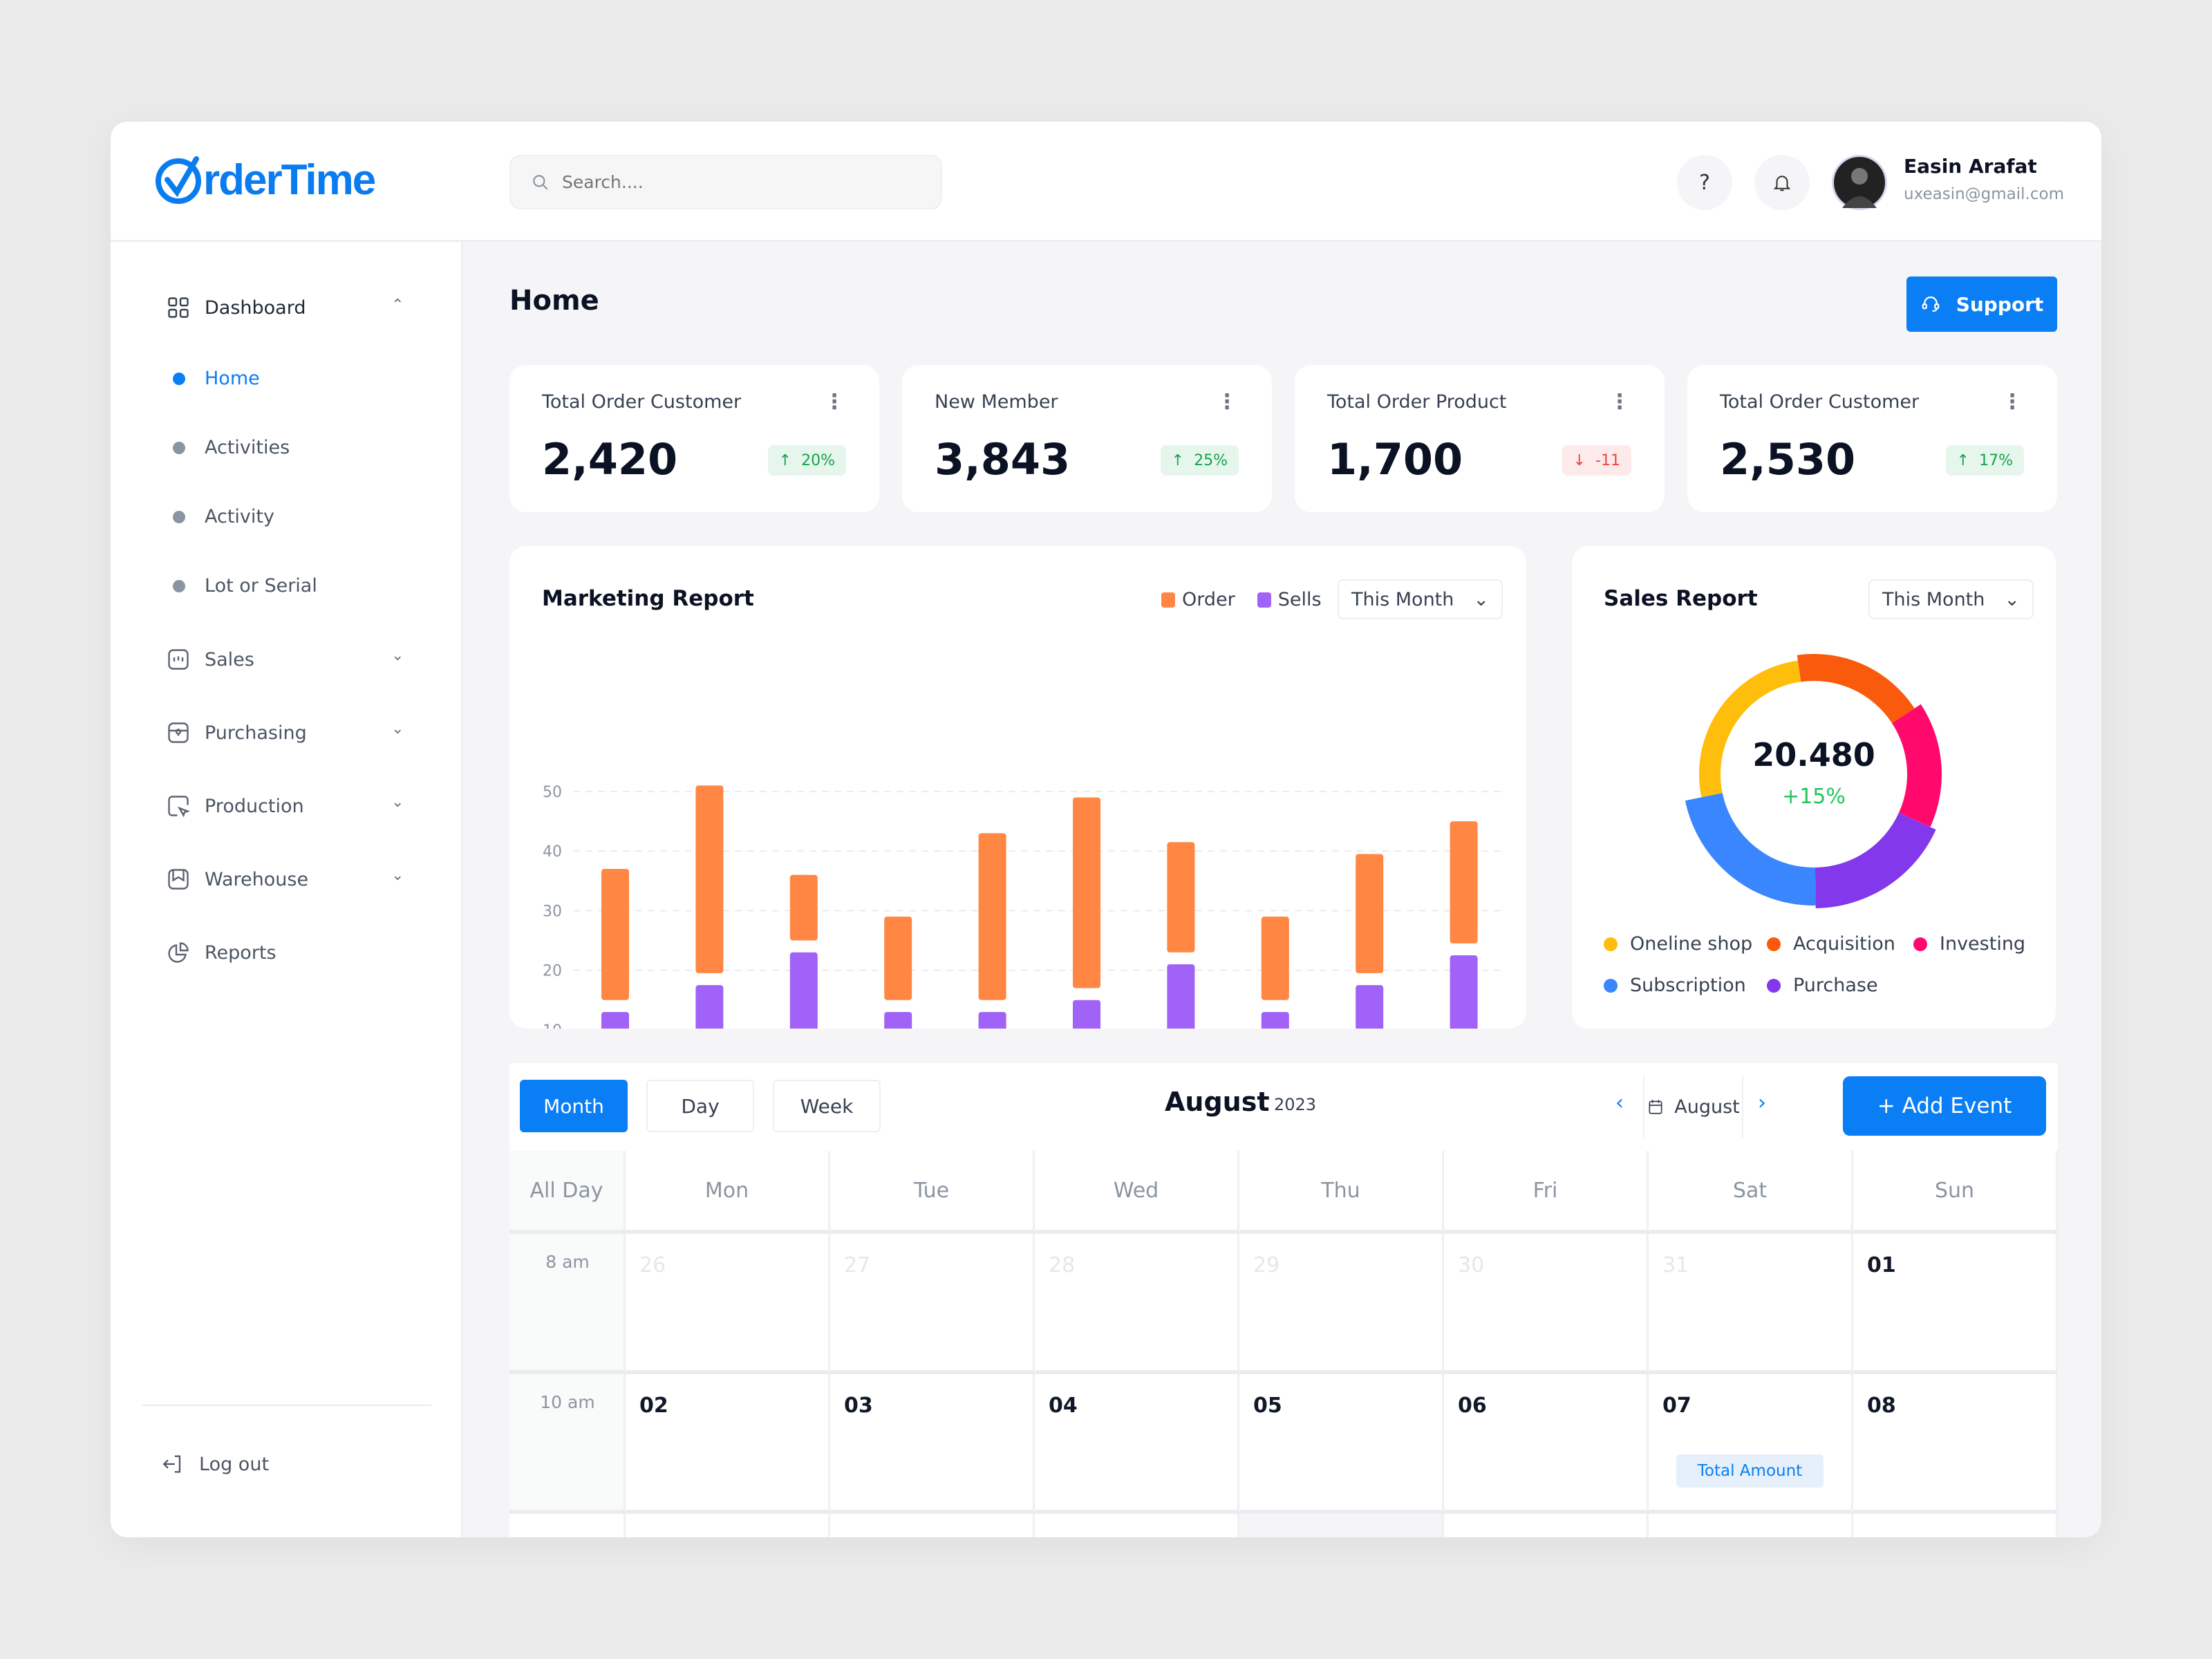 This screenshot has width=2212, height=1659. Describe the element at coordinates (398, 306) in the screenshot. I see `chevron-up-icon: ⌃` at that location.